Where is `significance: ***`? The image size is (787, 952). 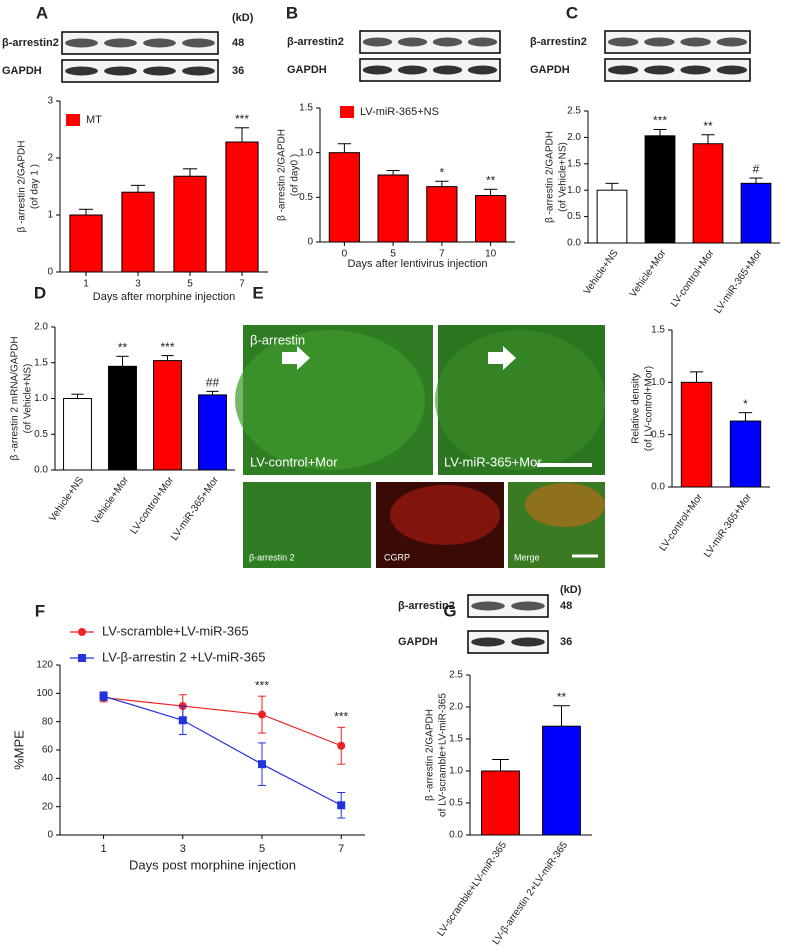 significance: *** is located at coordinates (660, 121).